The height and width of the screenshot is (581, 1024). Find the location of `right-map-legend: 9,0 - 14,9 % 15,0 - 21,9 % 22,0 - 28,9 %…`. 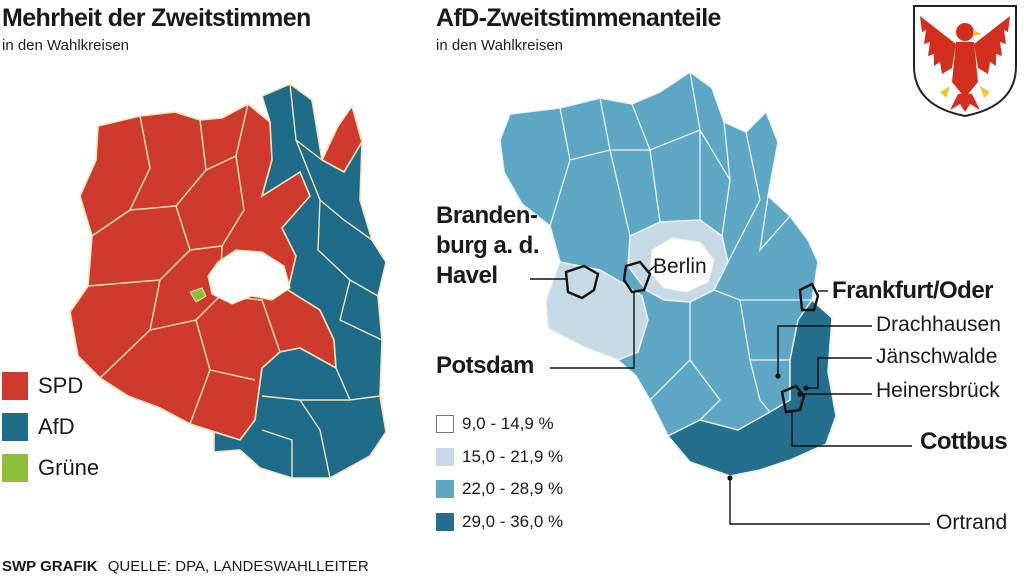

right-map-legend: 9,0 - 14,9 % 15,0 - 21,9 % 22,0 - 28,9 %… is located at coordinates (499, 473).